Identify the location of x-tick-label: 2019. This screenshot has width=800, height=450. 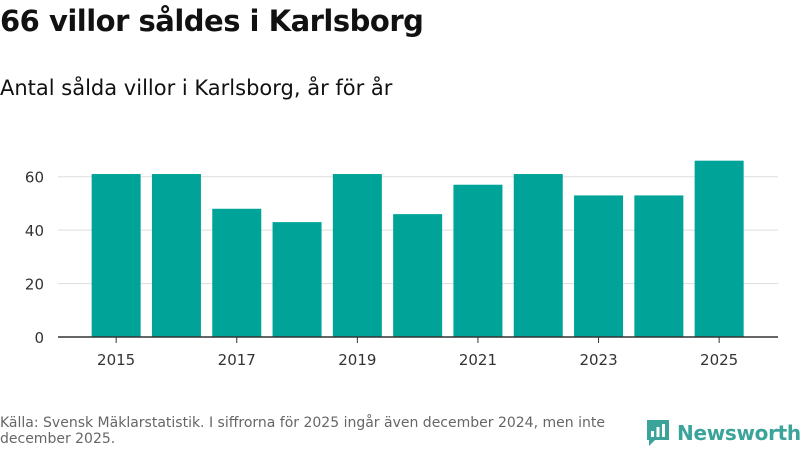
(357, 360).